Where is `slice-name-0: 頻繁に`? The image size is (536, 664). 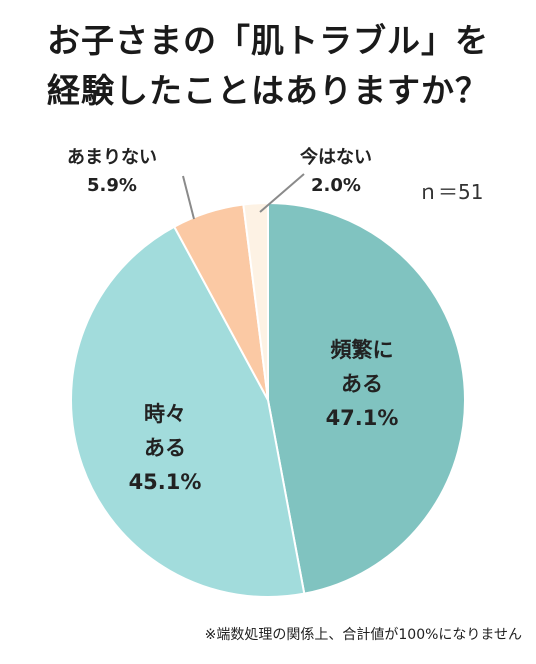 slice-name-0: 頻繁に is located at coordinates (362, 350).